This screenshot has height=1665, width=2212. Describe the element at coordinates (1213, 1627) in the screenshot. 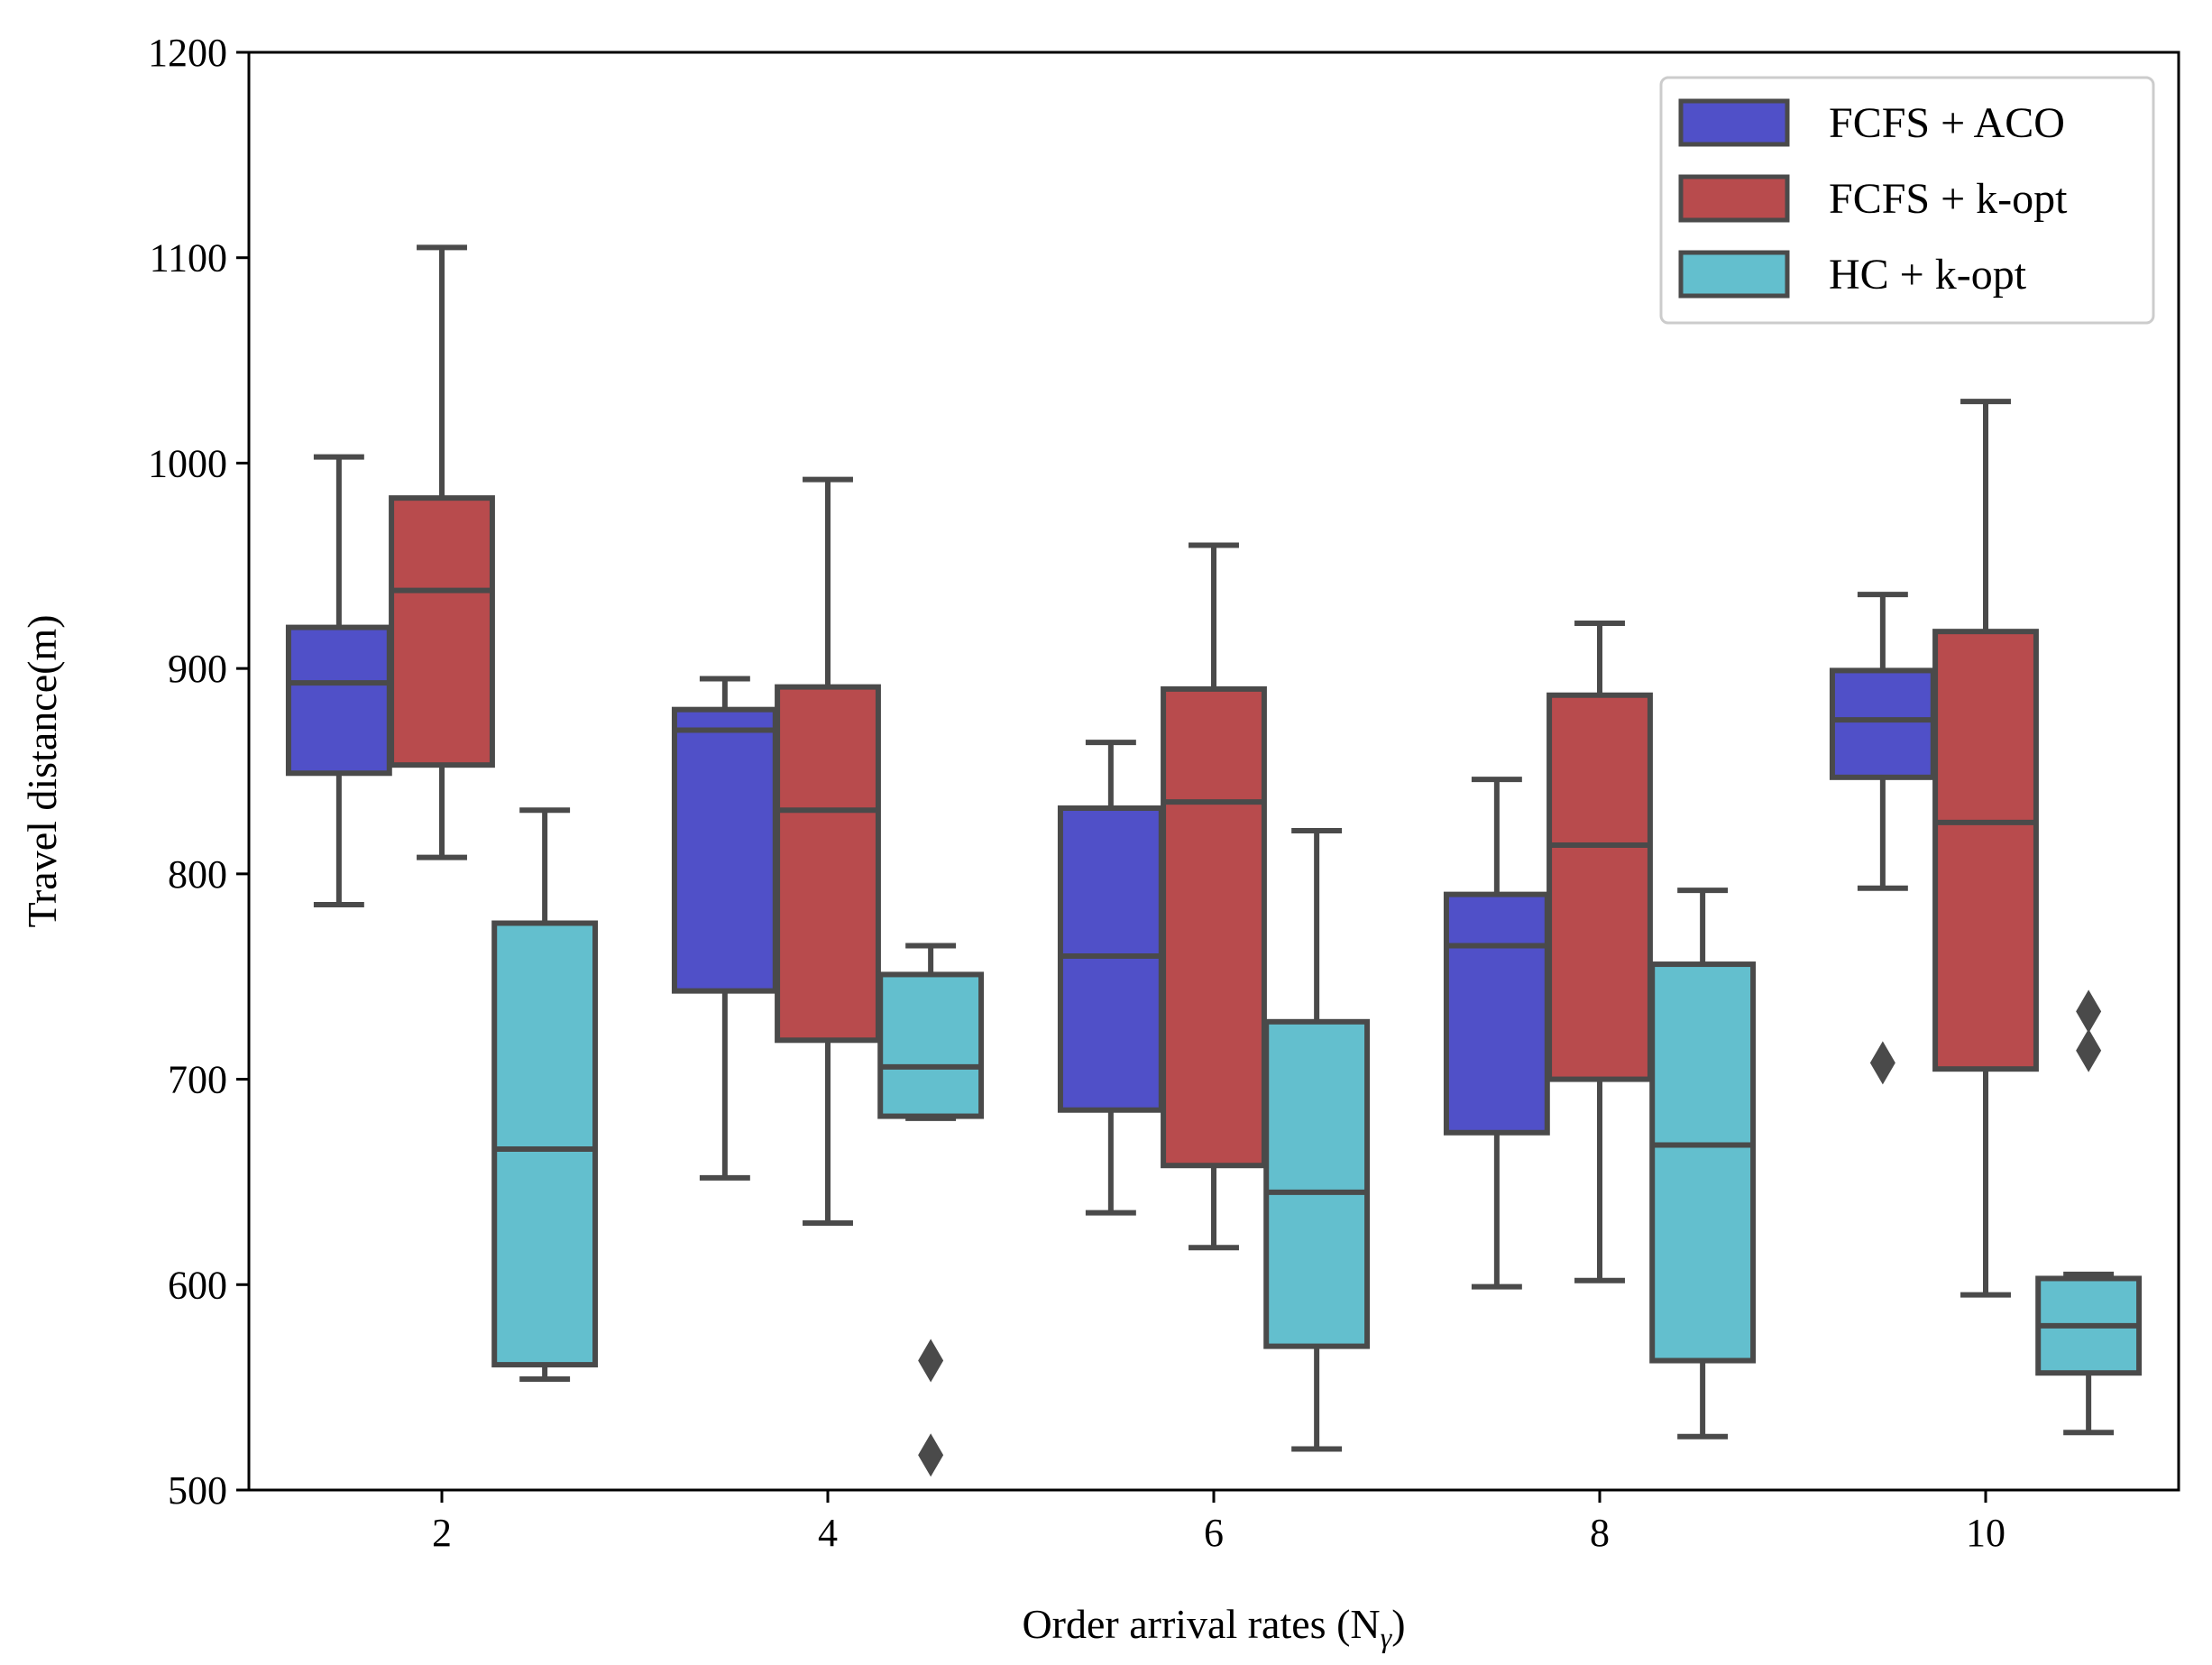

I see `x-axis-label: Order arrival rates (Nγ)` at that location.